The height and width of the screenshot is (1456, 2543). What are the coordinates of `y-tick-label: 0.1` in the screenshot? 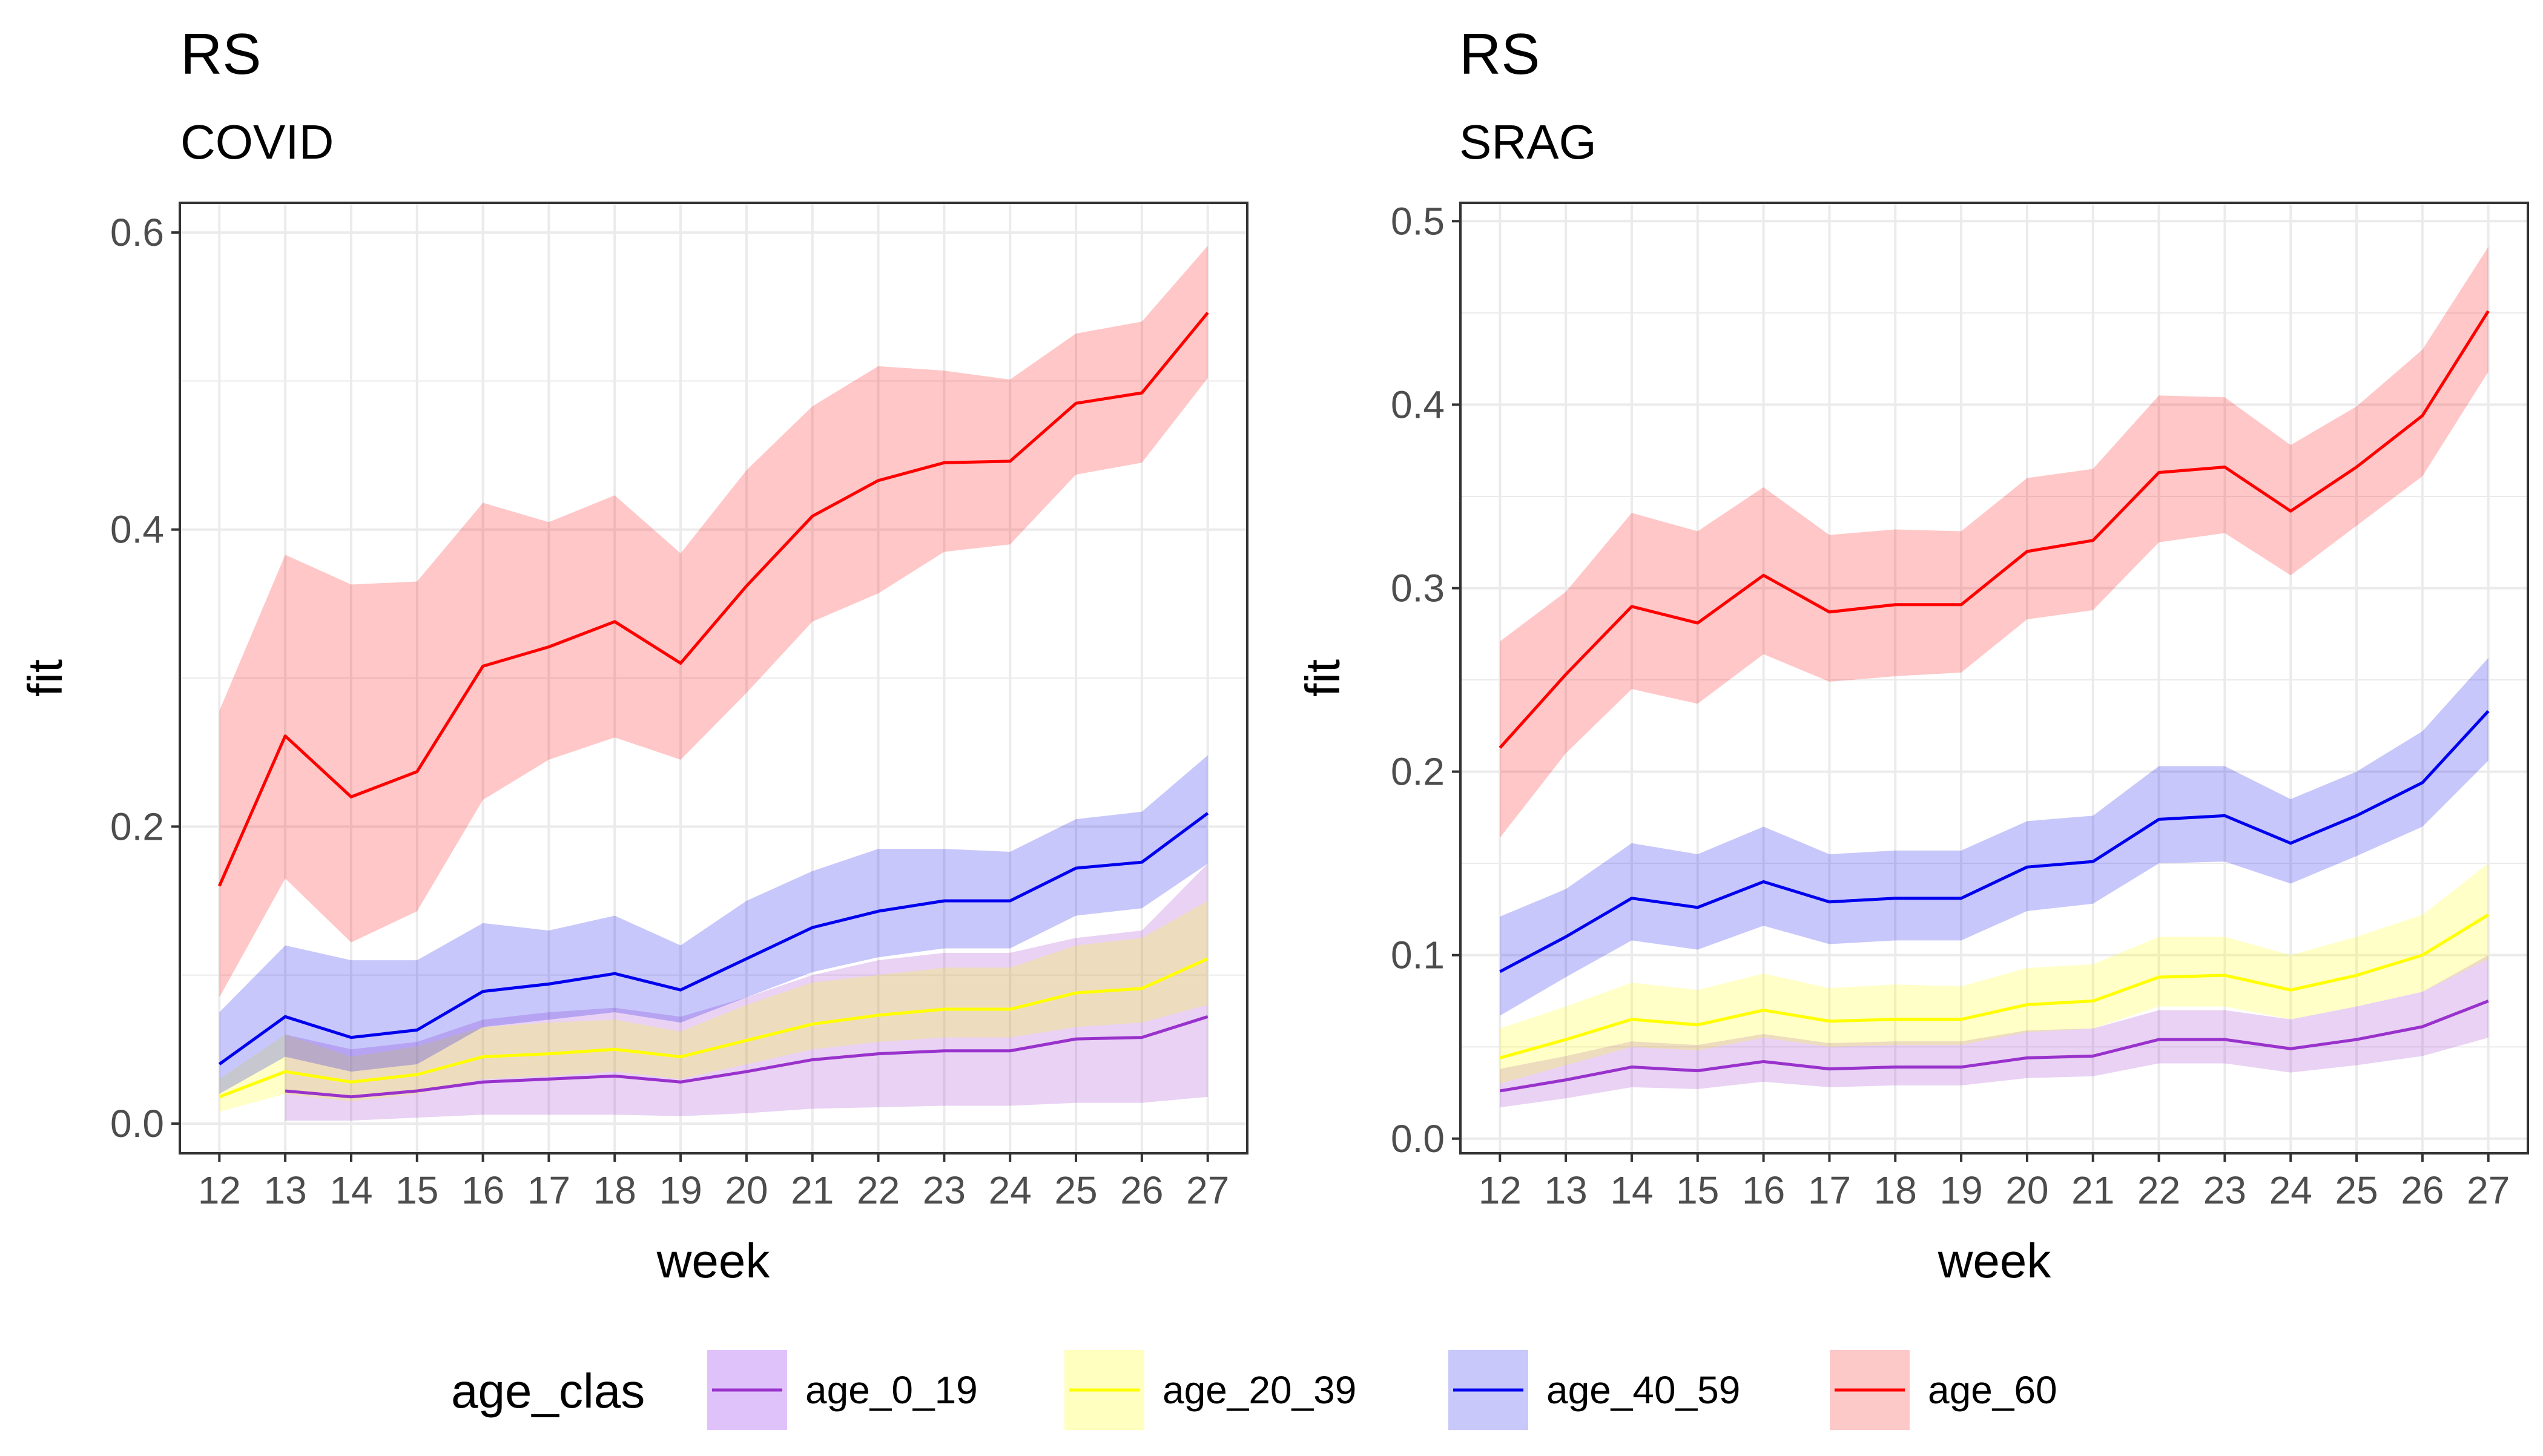 It's located at (1418, 955).